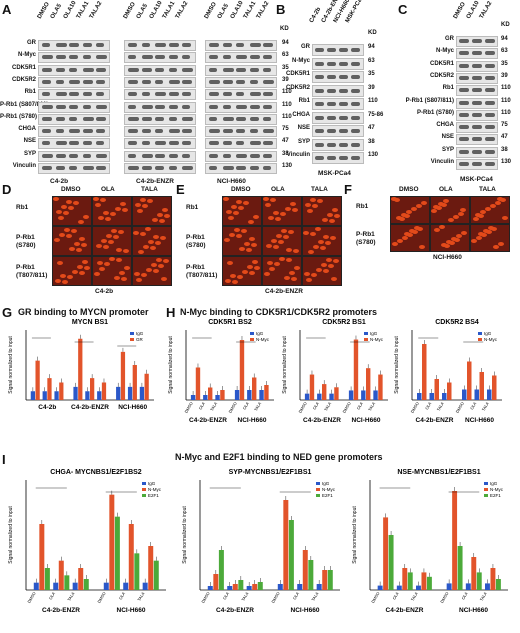  What do you see at coordinates (435, 112) in the screenshot?
I see `blot-row-label: P-Rb1 (S780)` at bounding box center [435, 112].